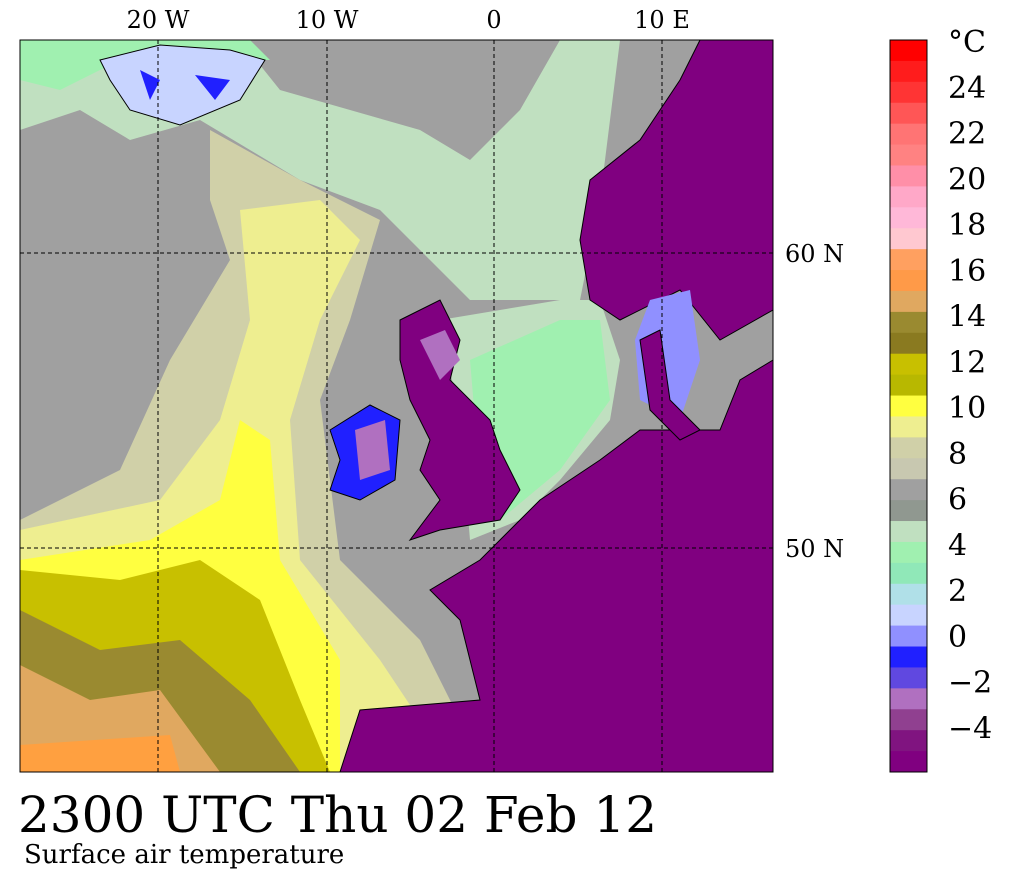 This screenshot has width=1024, height=876. What do you see at coordinates (967, 362) in the screenshot?
I see `colorbar-label: 12` at bounding box center [967, 362].